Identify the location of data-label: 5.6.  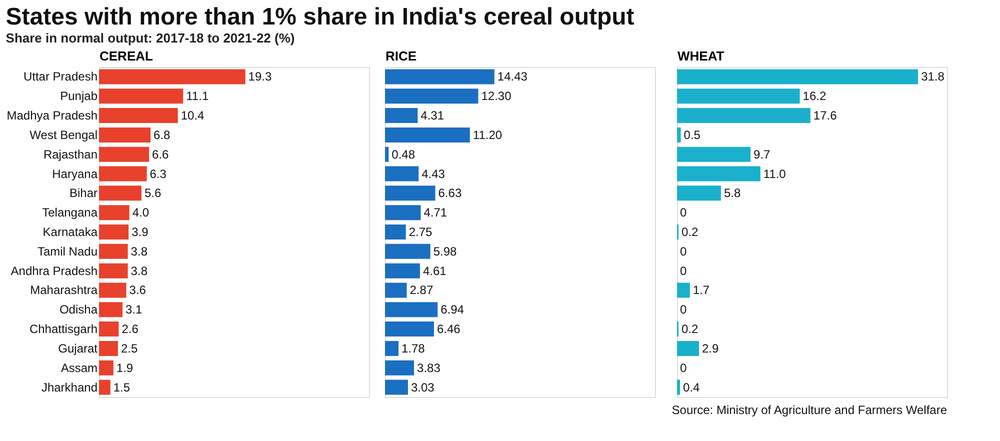
(153, 193).